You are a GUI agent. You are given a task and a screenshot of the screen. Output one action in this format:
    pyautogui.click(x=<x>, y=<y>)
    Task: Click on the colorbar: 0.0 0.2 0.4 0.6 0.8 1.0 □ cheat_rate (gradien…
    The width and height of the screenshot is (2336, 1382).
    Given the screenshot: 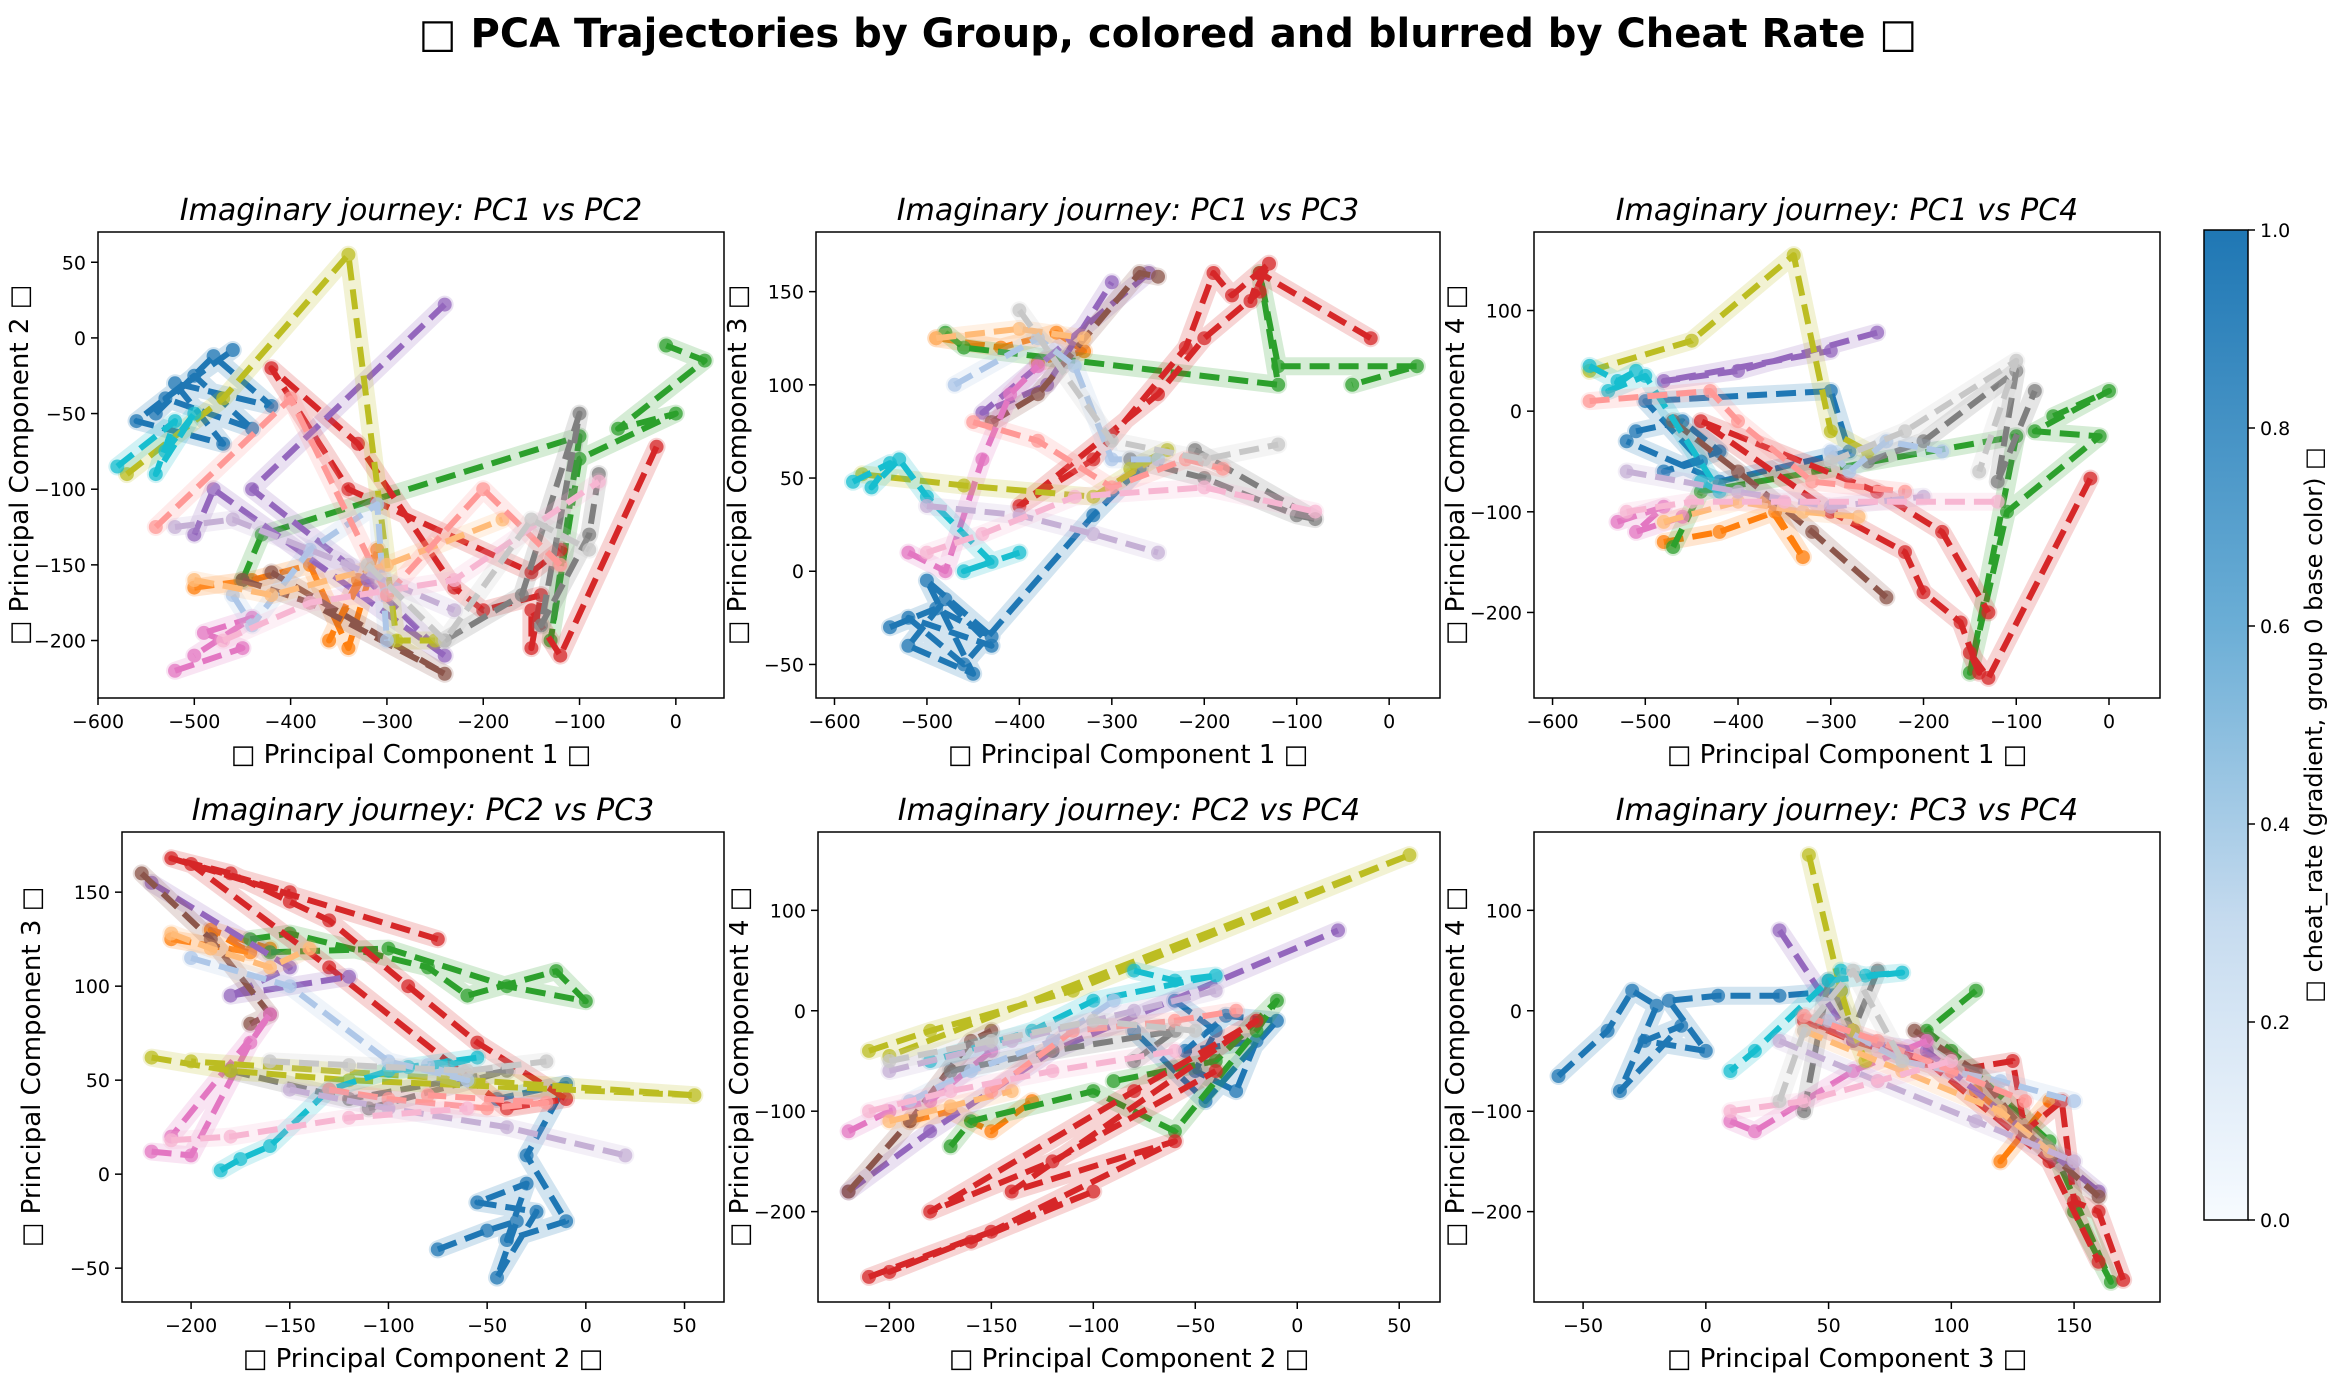 What is the action you would take?
    pyautogui.click(x=2265, y=726)
    